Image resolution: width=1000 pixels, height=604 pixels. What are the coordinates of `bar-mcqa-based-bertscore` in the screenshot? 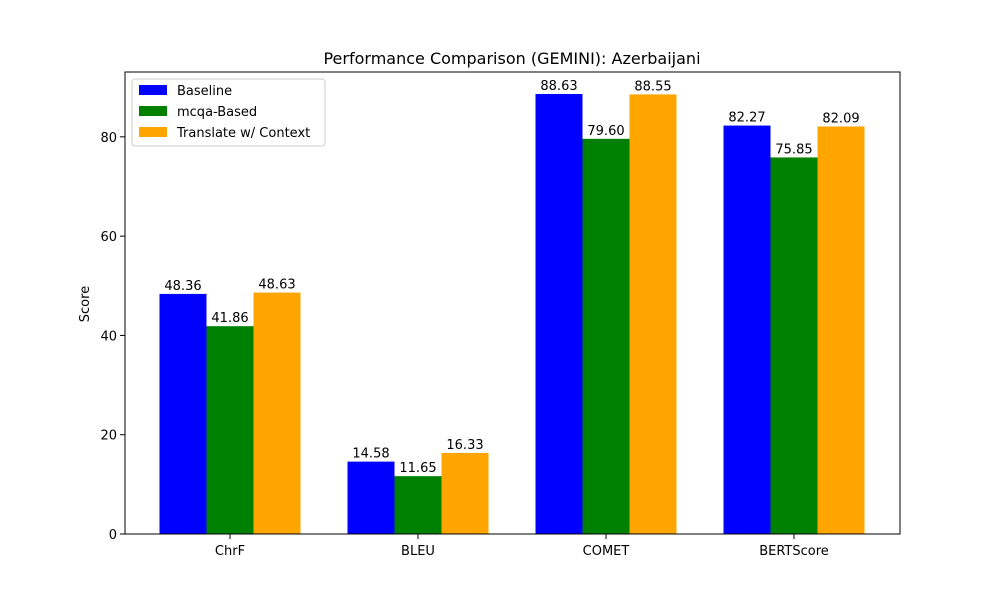 It's located at (794, 346).